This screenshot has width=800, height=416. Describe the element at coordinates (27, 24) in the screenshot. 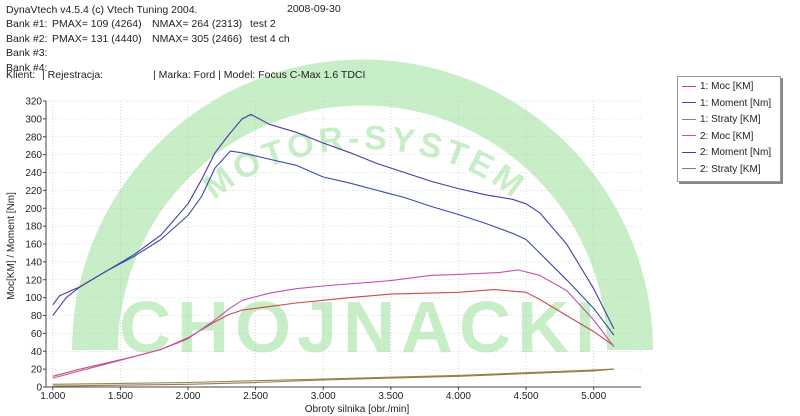

I see `bank1-label: Bank #1:` at that location.